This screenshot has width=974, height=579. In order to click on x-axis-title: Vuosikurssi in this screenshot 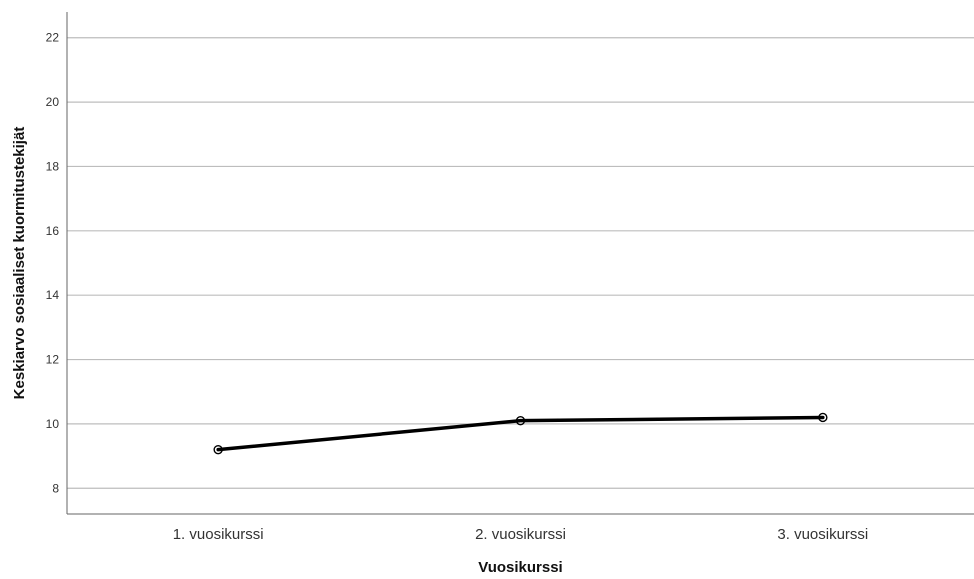, I will do `click(520, 567)`.